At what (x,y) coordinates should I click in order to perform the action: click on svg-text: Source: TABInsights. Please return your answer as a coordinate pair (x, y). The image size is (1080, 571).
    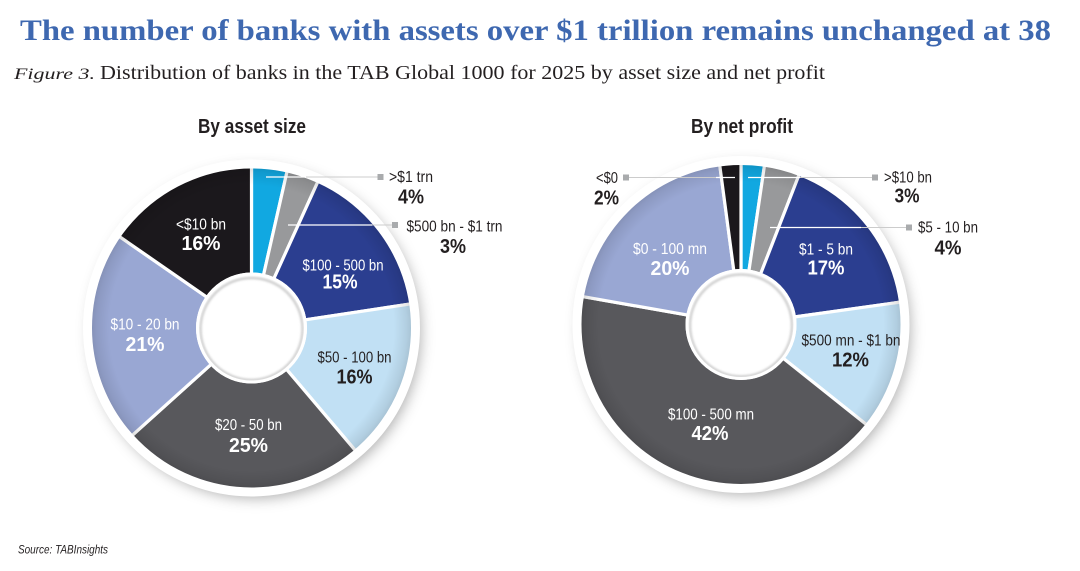
    Looking at the image, I should click on (63, 551).